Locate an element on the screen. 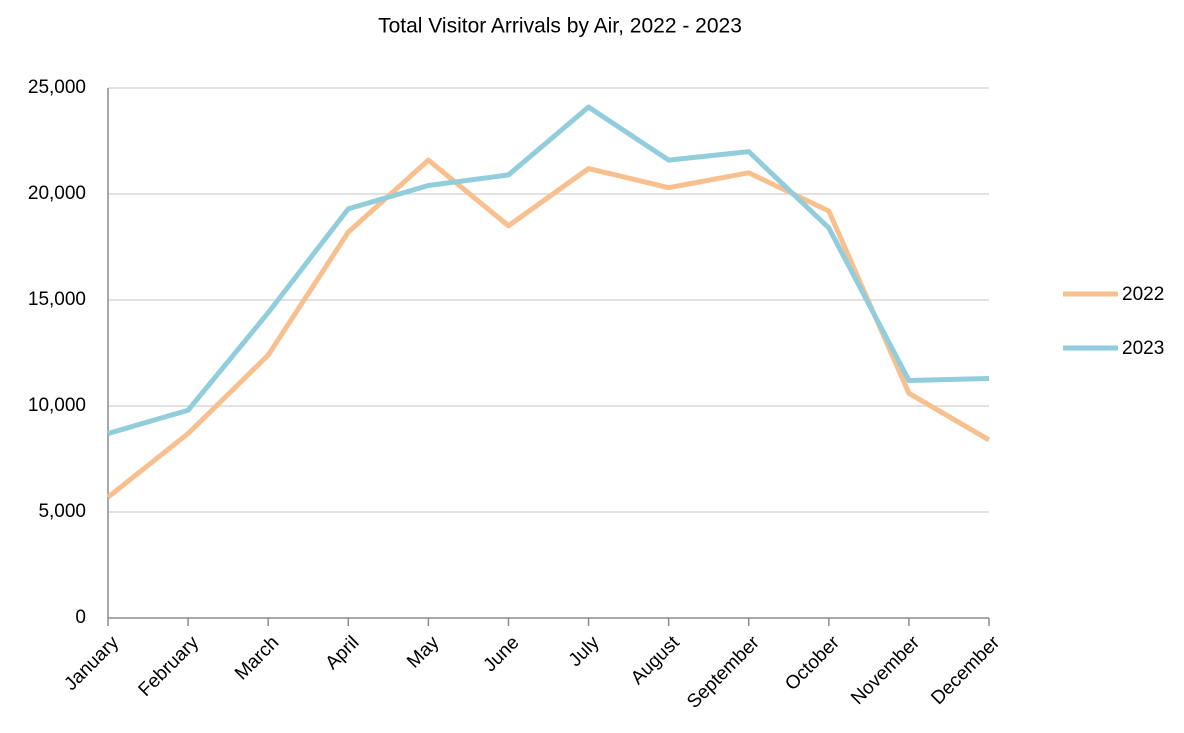 The height and width of the screenshot is (733, 1184). y-tick-label: 5,000 is located at coordinates (62, 511).